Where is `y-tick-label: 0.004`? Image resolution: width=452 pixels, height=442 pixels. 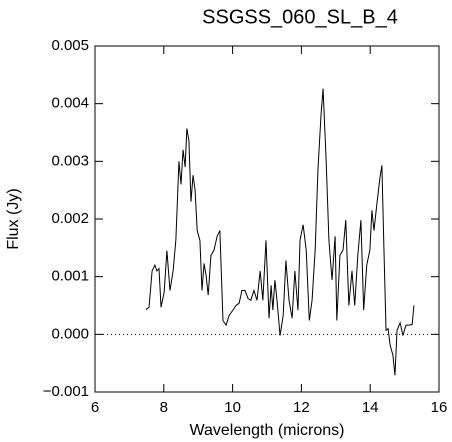
y-tick-label: 0.004 is located at coordinates (70, 103).